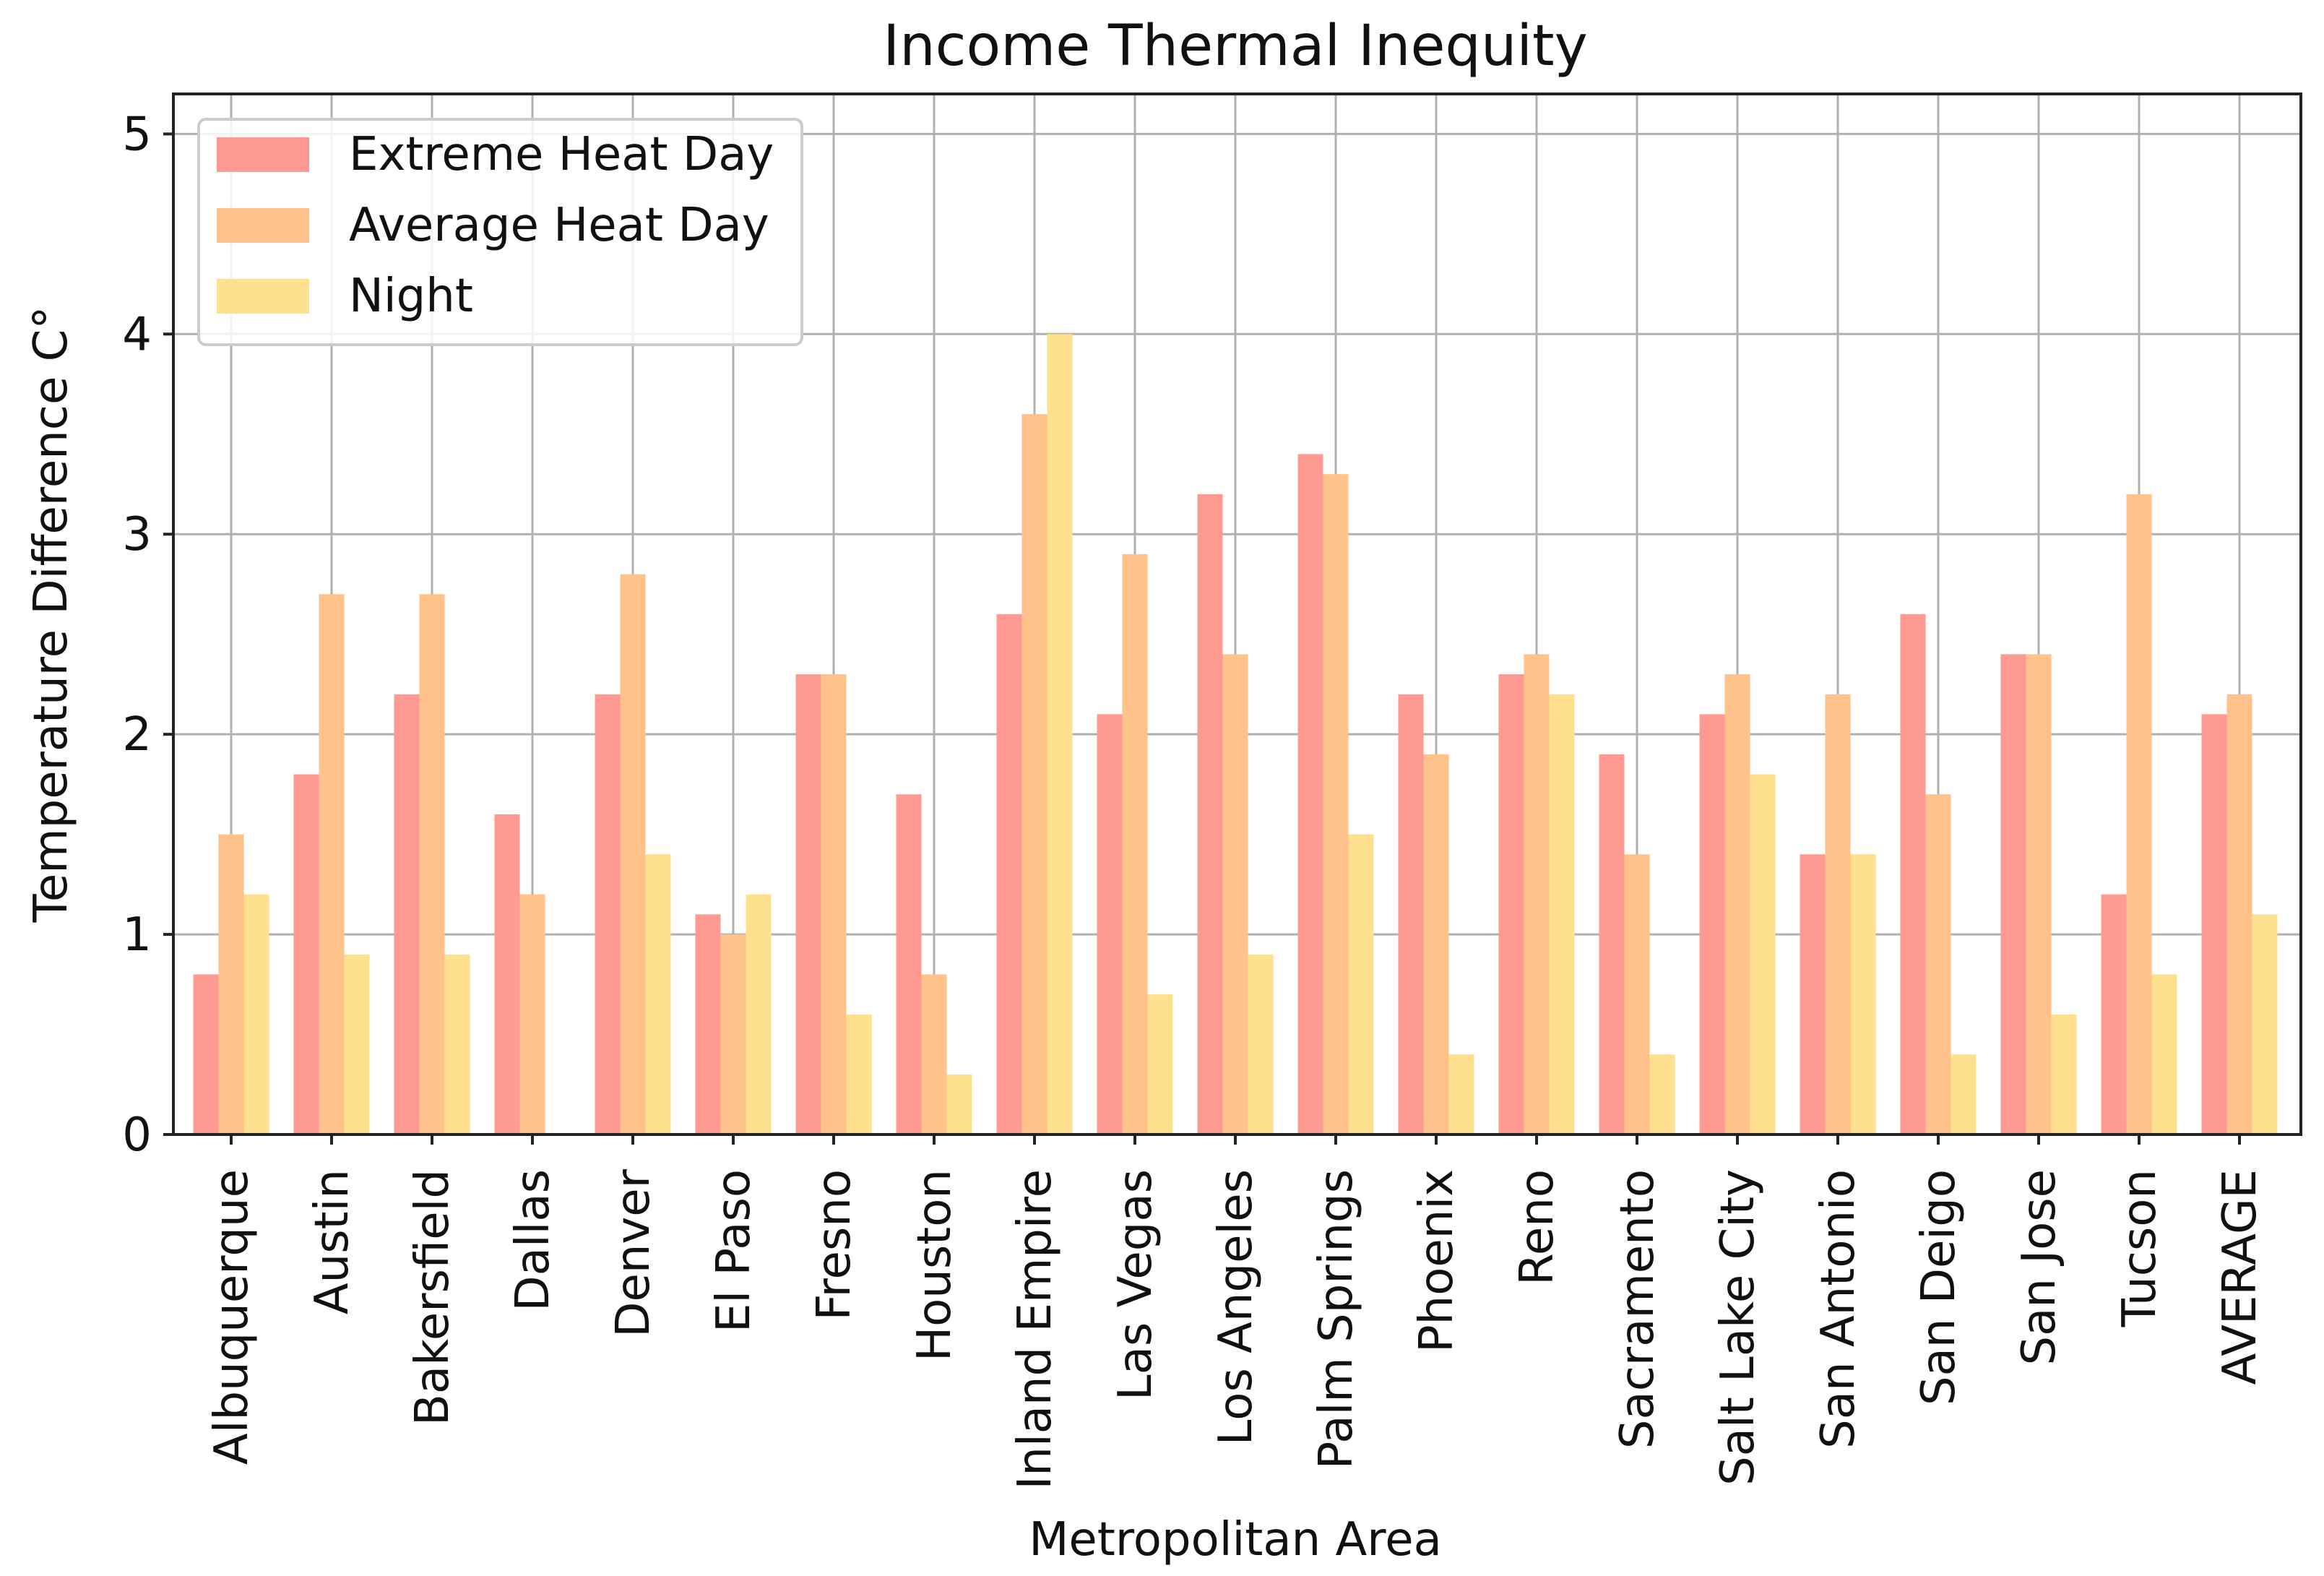  Describe the element at coordinates (2140, 1248) in the screenshot. I see `x-tick-label: Tucson` at that location.